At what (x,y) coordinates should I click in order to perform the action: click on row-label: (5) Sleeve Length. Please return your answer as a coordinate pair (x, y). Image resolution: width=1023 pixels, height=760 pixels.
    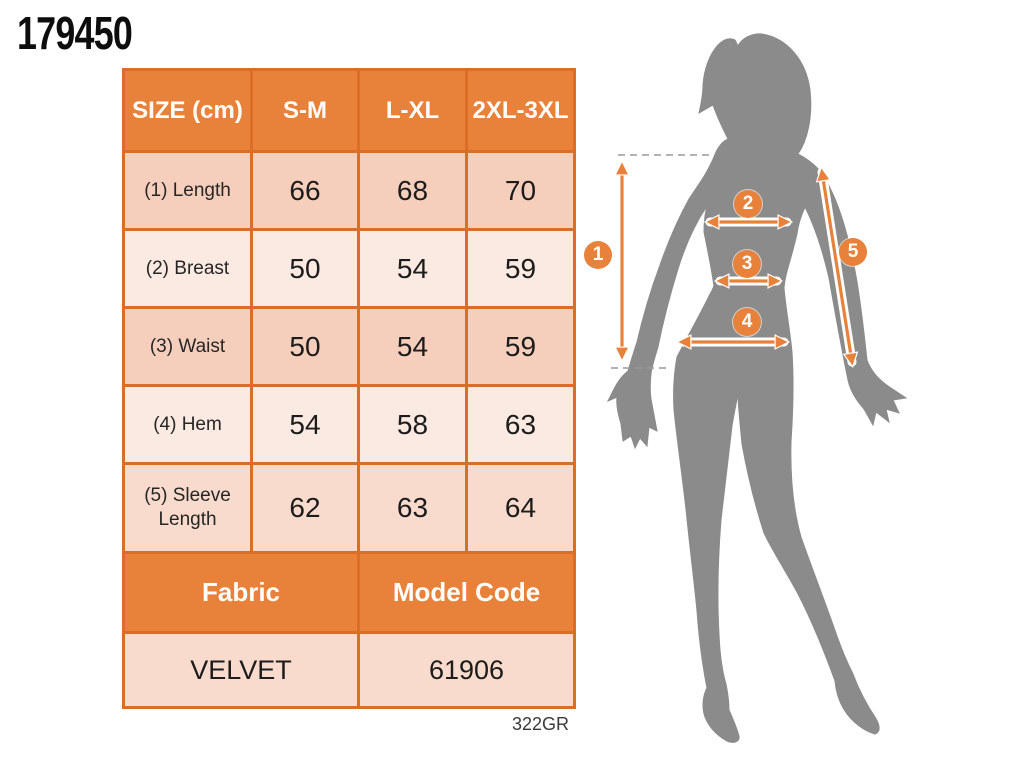
    Looking at the image, I should click on (187, 508).